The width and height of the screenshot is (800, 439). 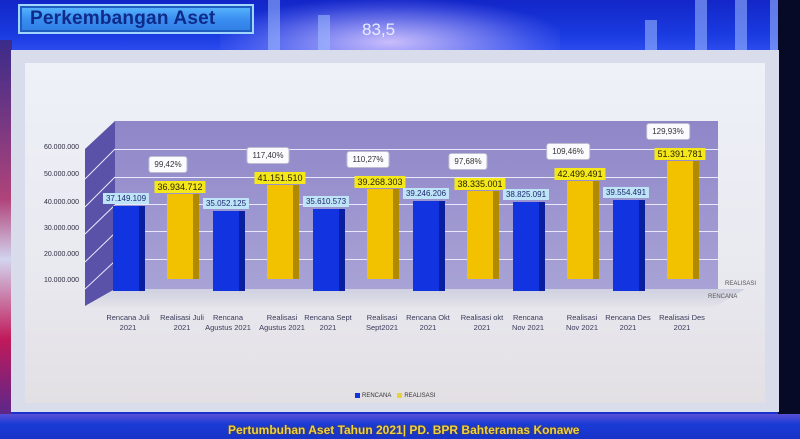 I want to click on data-label-realisasi: 51.391.781, so click(x=680, y=154).